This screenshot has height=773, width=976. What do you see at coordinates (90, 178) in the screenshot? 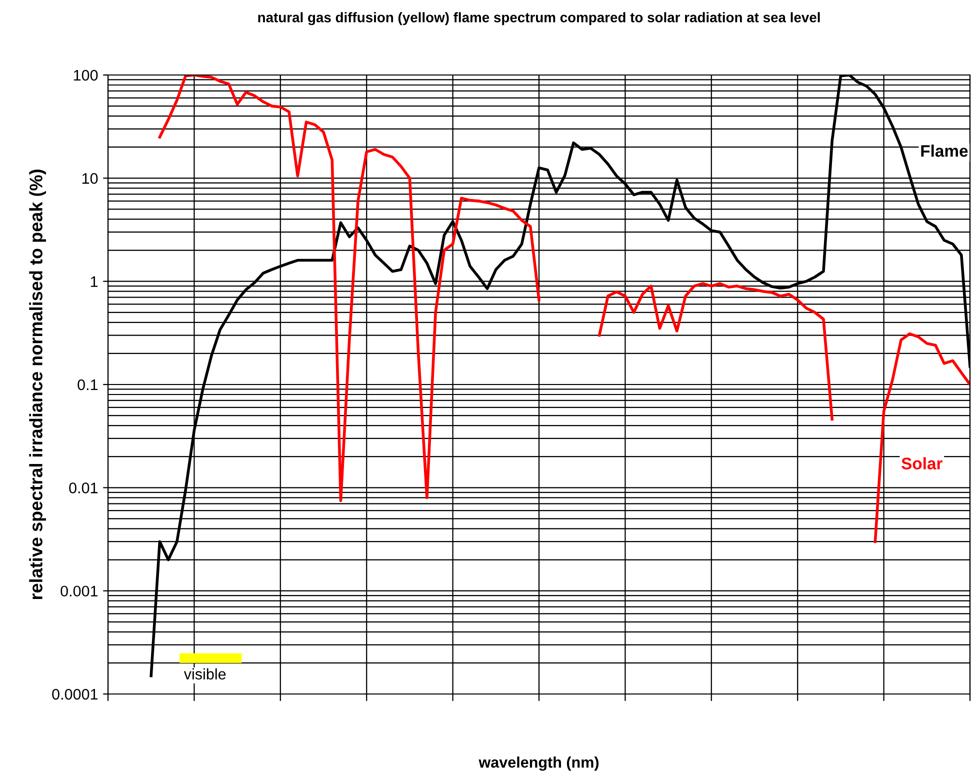
I see `y-tick-label: 10` at bounding box center [90, 178].